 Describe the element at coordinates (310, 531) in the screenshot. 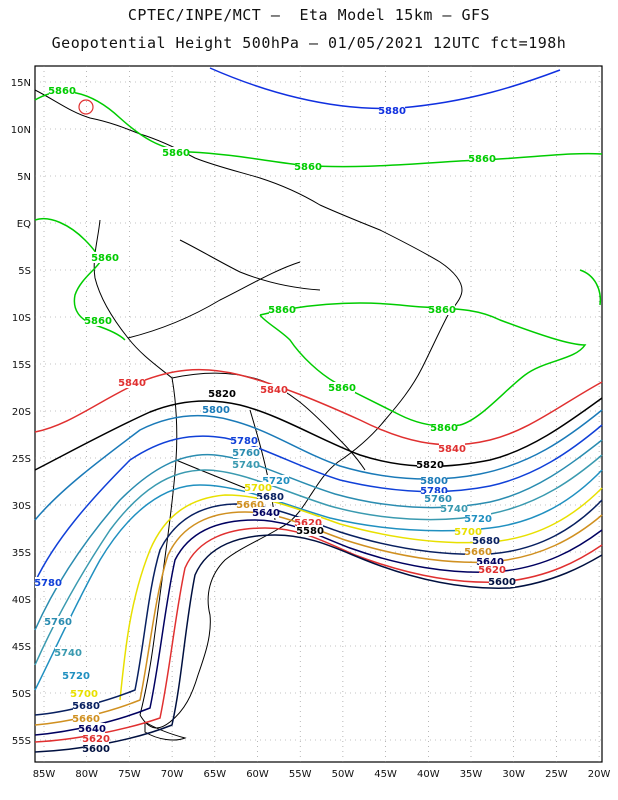

I see `contour-label-5580: 5580` at that location.